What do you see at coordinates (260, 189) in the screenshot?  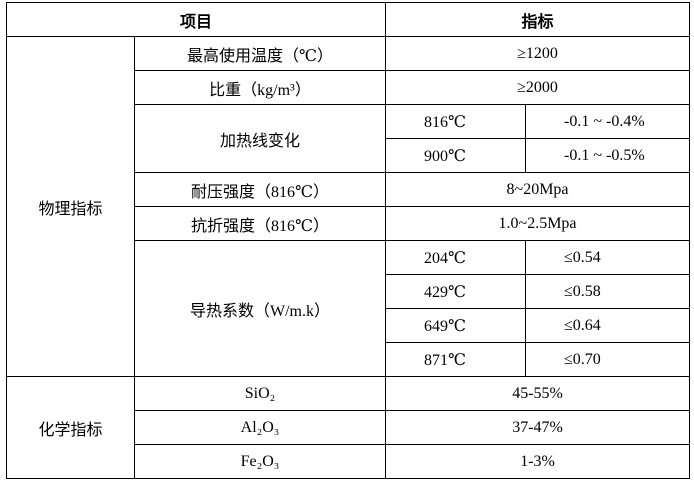 I see `item-cell: 耐压强度（816℃）` at bounding box center [260, 189].